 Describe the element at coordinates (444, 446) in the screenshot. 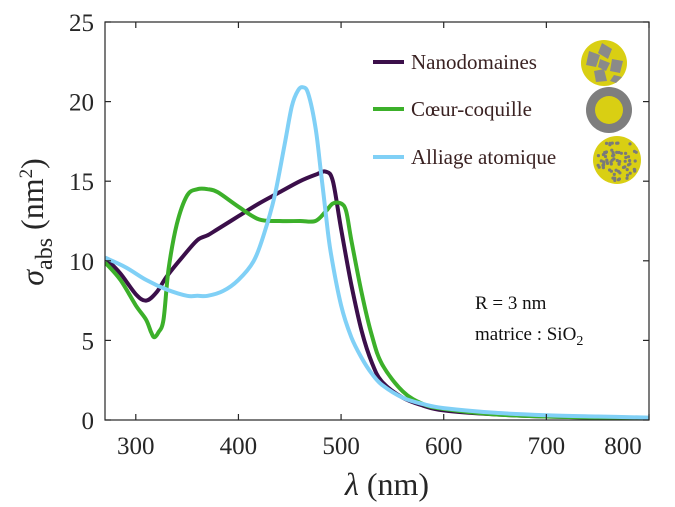

I see `x-tick-label: 600` at that location.